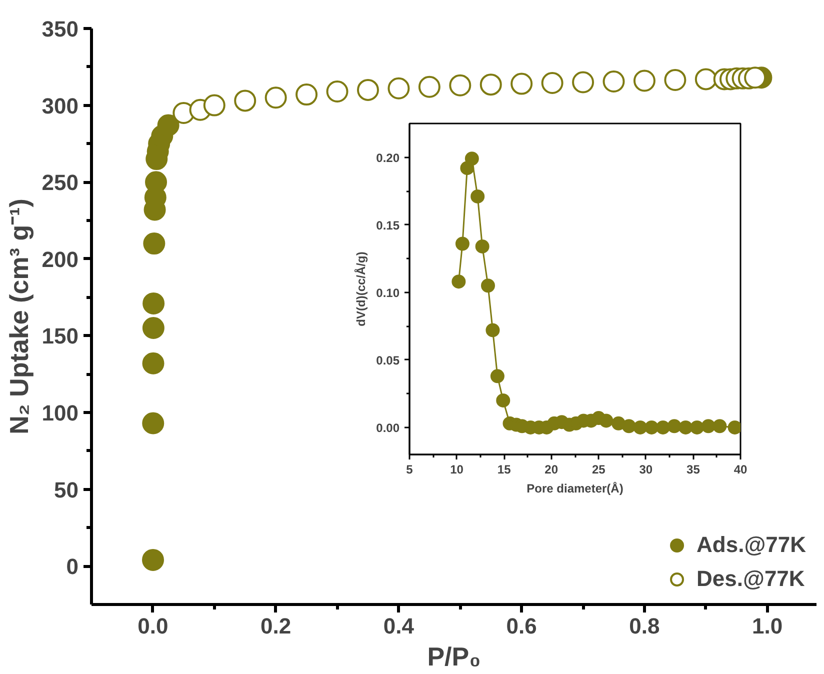  I want to click on y-tick-label: 250, so click(60, 183).